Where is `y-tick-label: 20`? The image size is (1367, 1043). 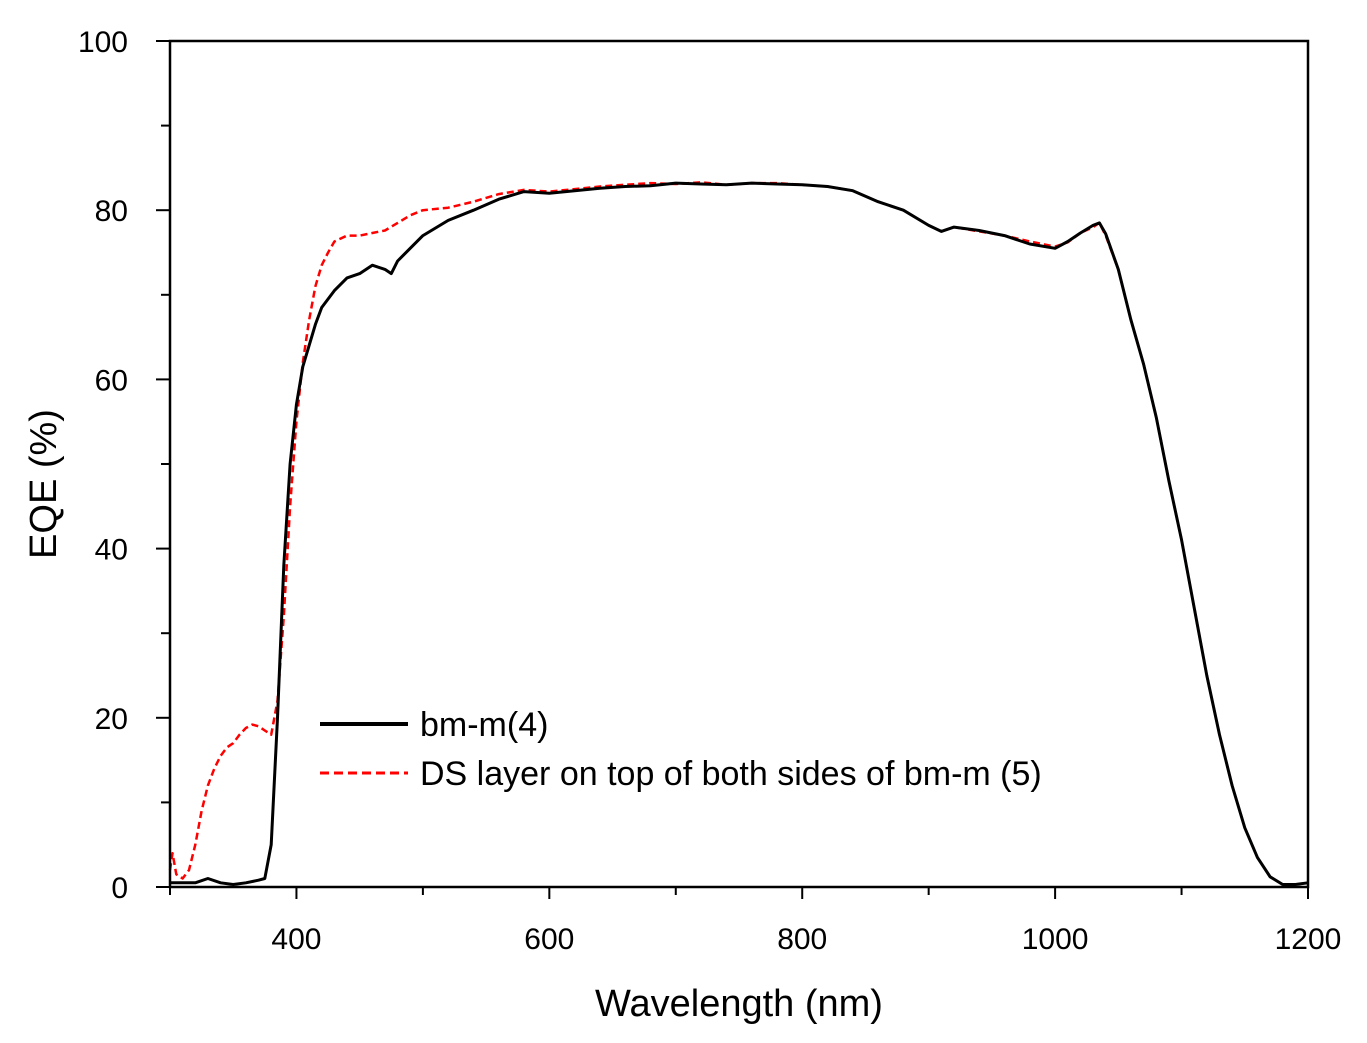 y-tick-label: 20 is located at coordinates (111, 719).